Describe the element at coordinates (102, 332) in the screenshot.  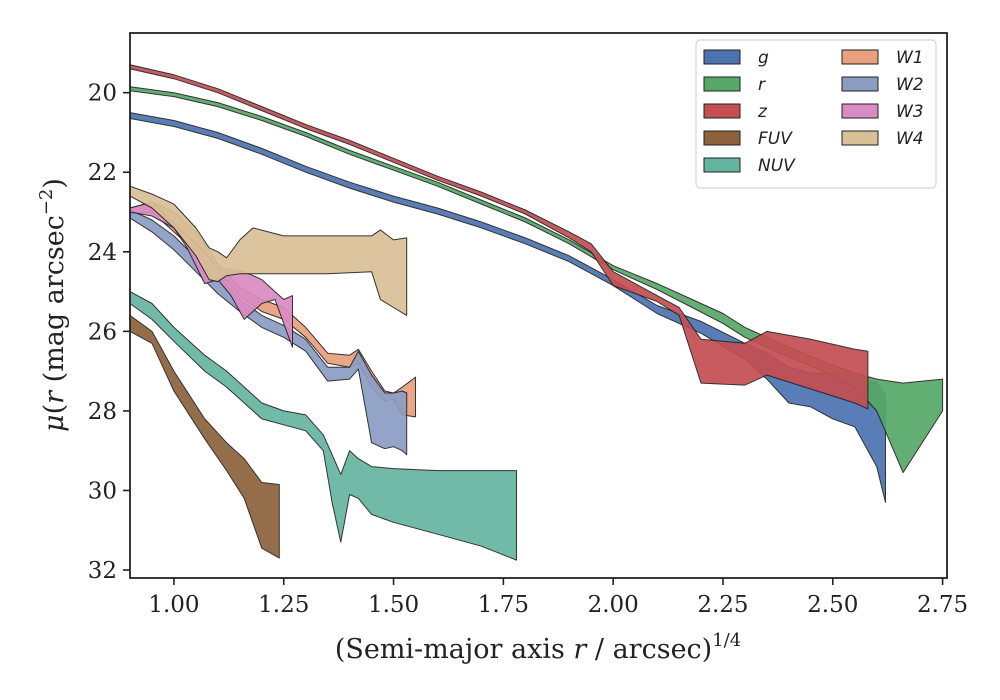
I see `y-tick-label: 26` at that location.